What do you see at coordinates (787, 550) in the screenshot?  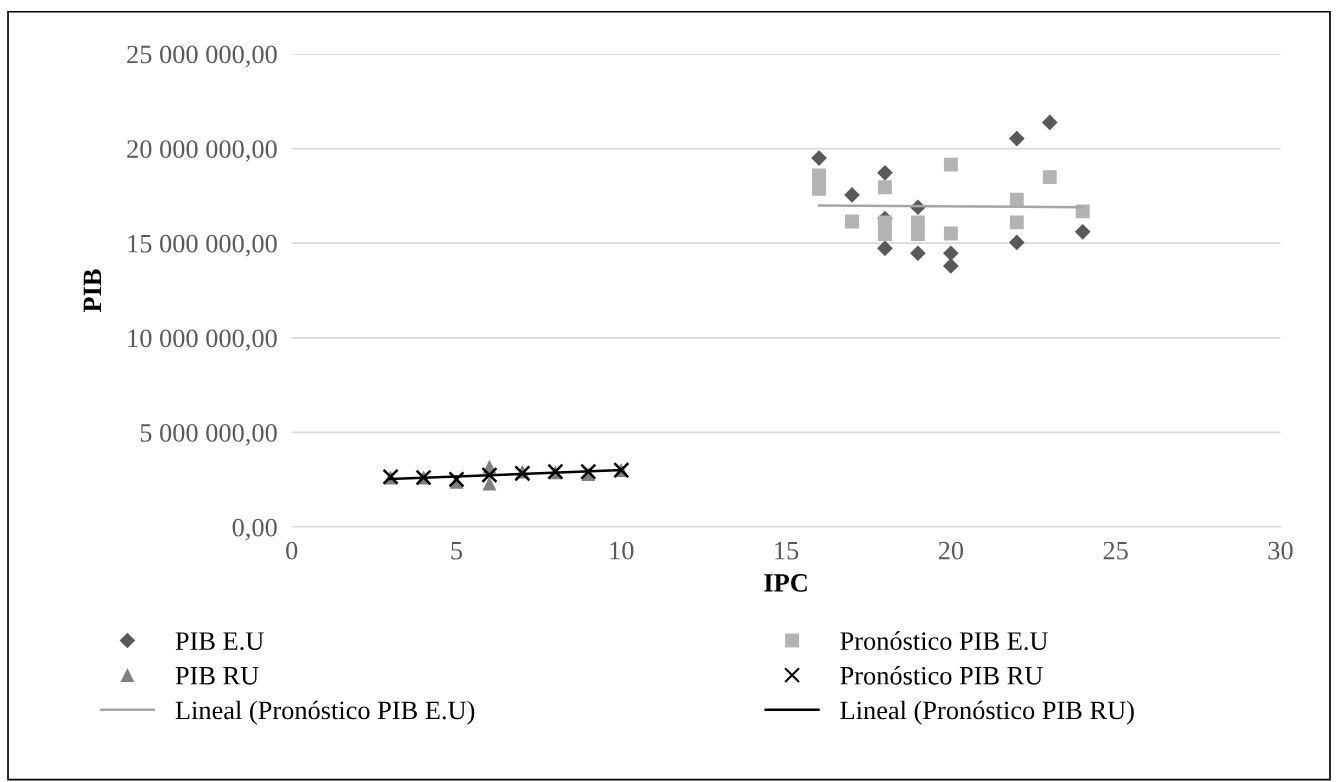 I see `x-tick-label: 15` at bounding box center [787, 550].